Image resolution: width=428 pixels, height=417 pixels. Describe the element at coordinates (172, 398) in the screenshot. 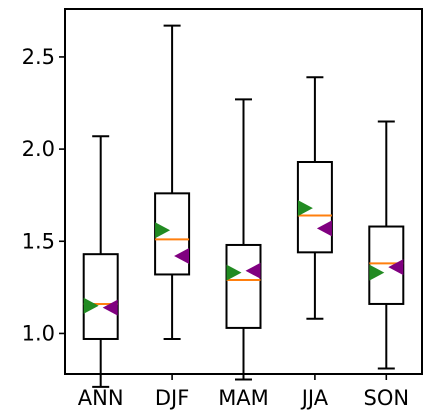

I see `x-tick-label: DJF` at that location.